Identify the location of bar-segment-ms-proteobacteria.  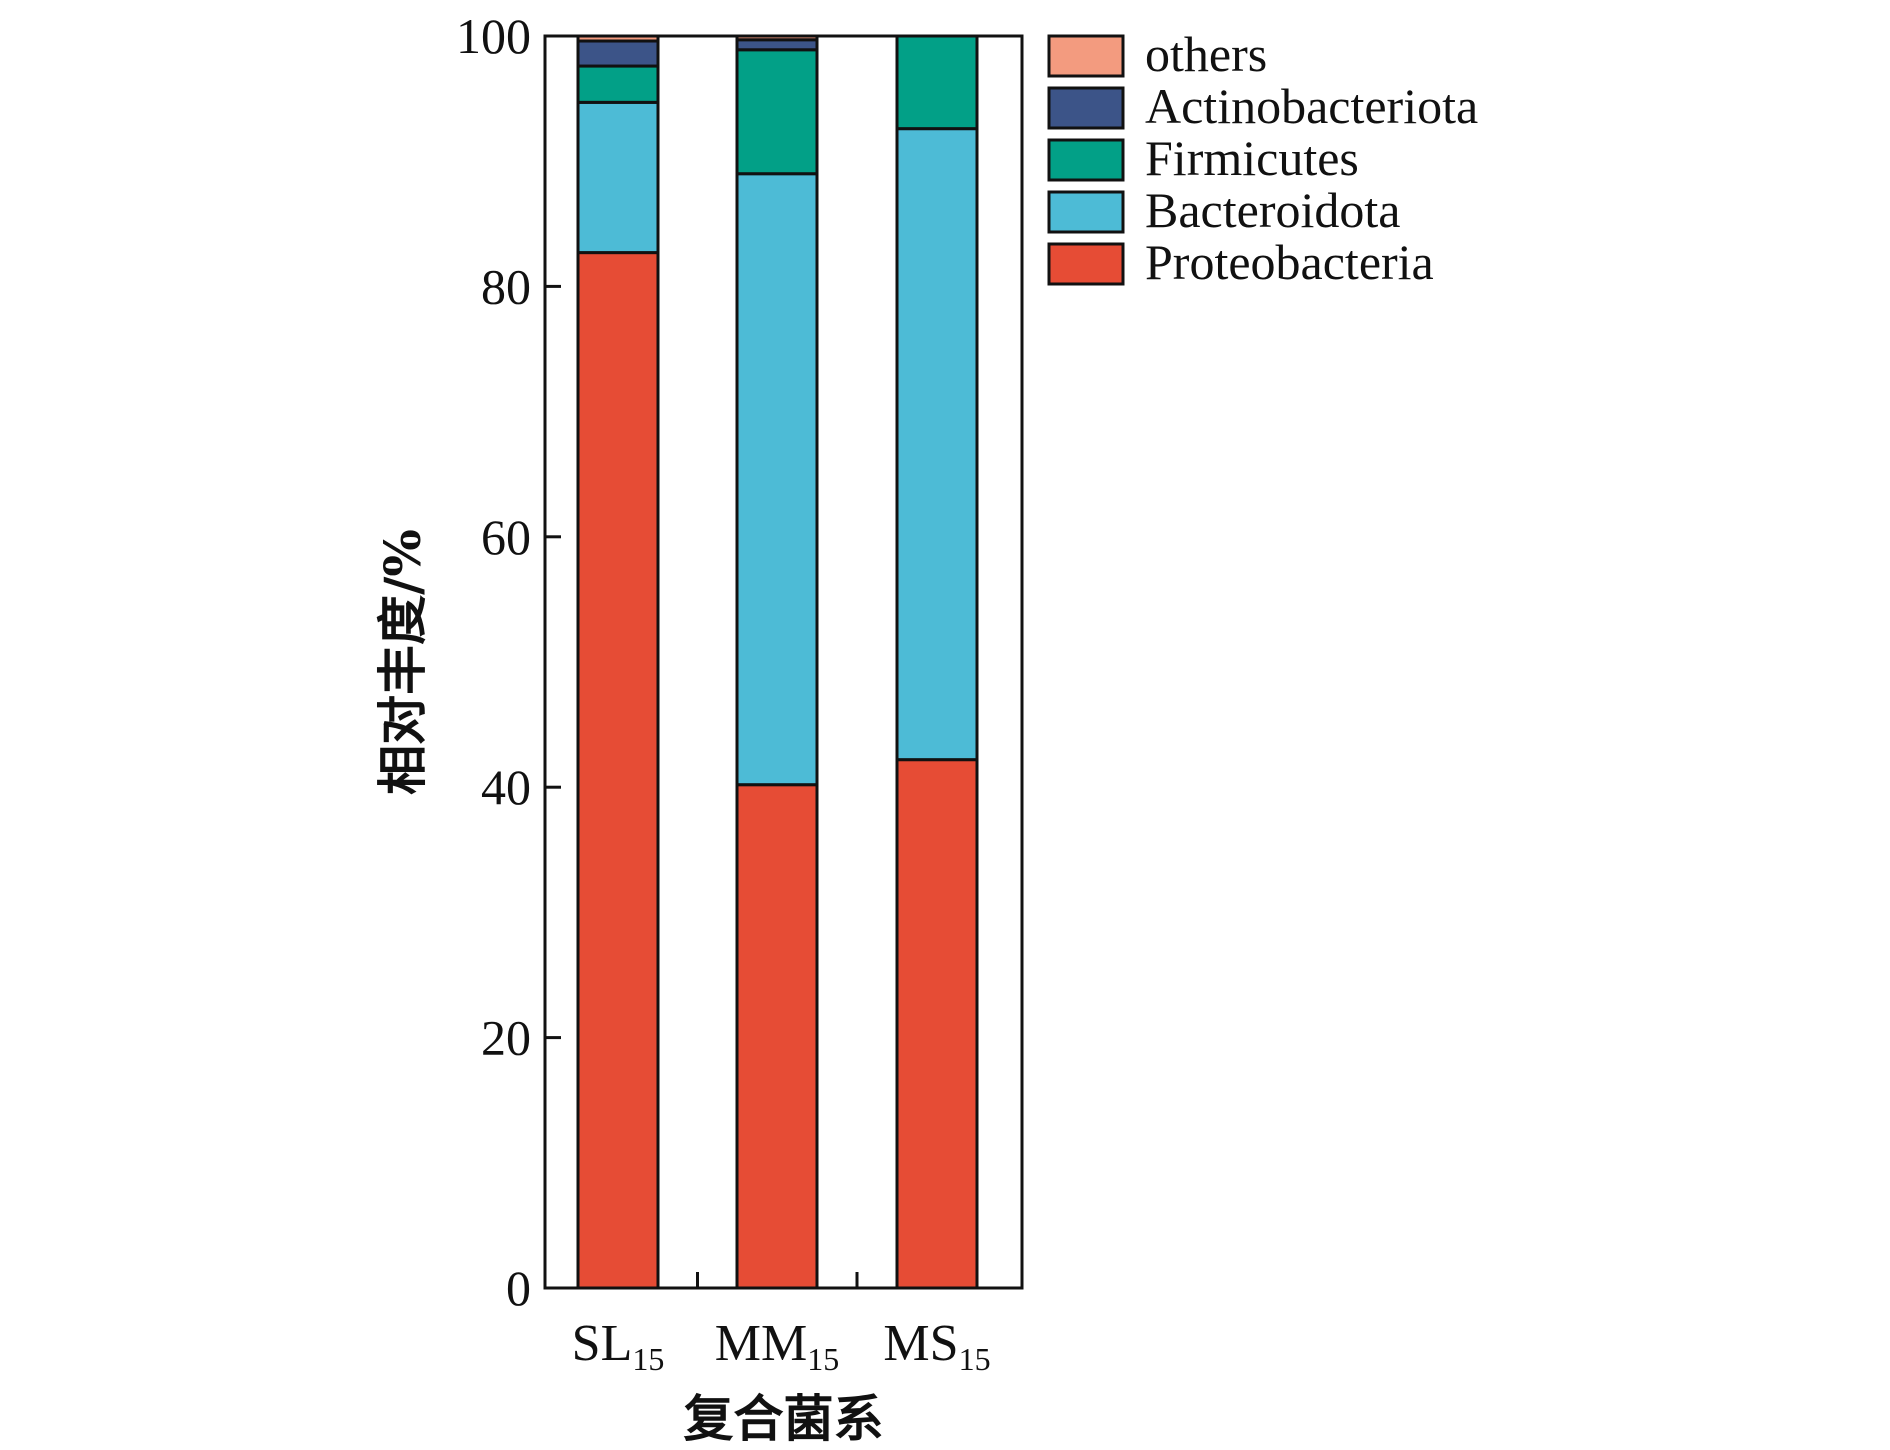
(937, 1024).